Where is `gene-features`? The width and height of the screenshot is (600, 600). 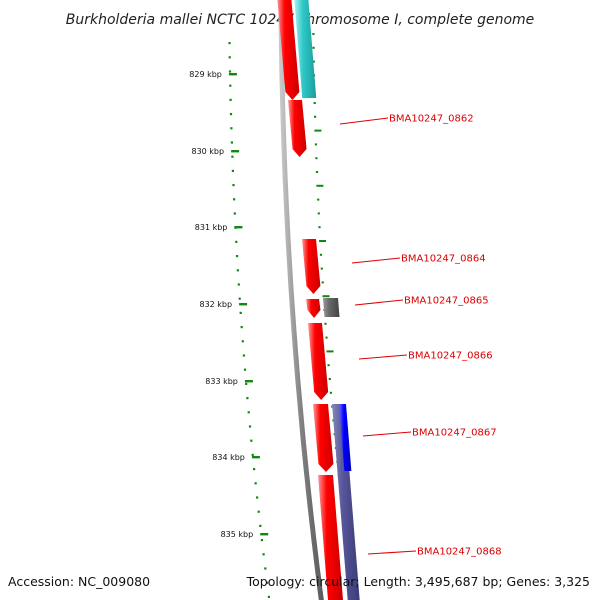
gene-features is located at coordinates (318, 300).